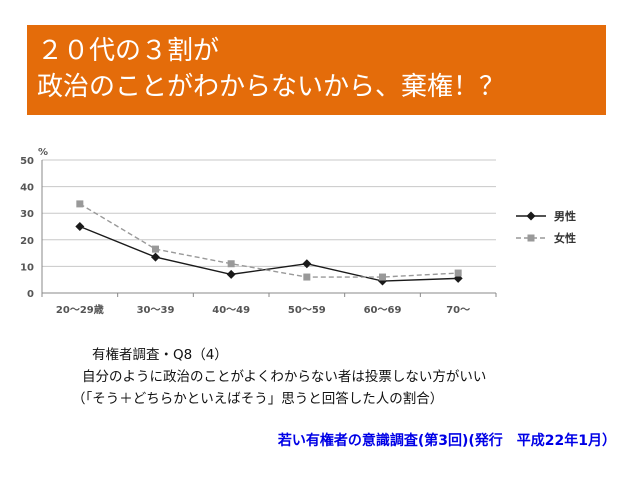 This screenshot has height=479, width=638. What do you see at coordinates (128, 51) in the screenshot?
I see `title-line-1: ２０代の３割が` at bounding box center [128, 51].